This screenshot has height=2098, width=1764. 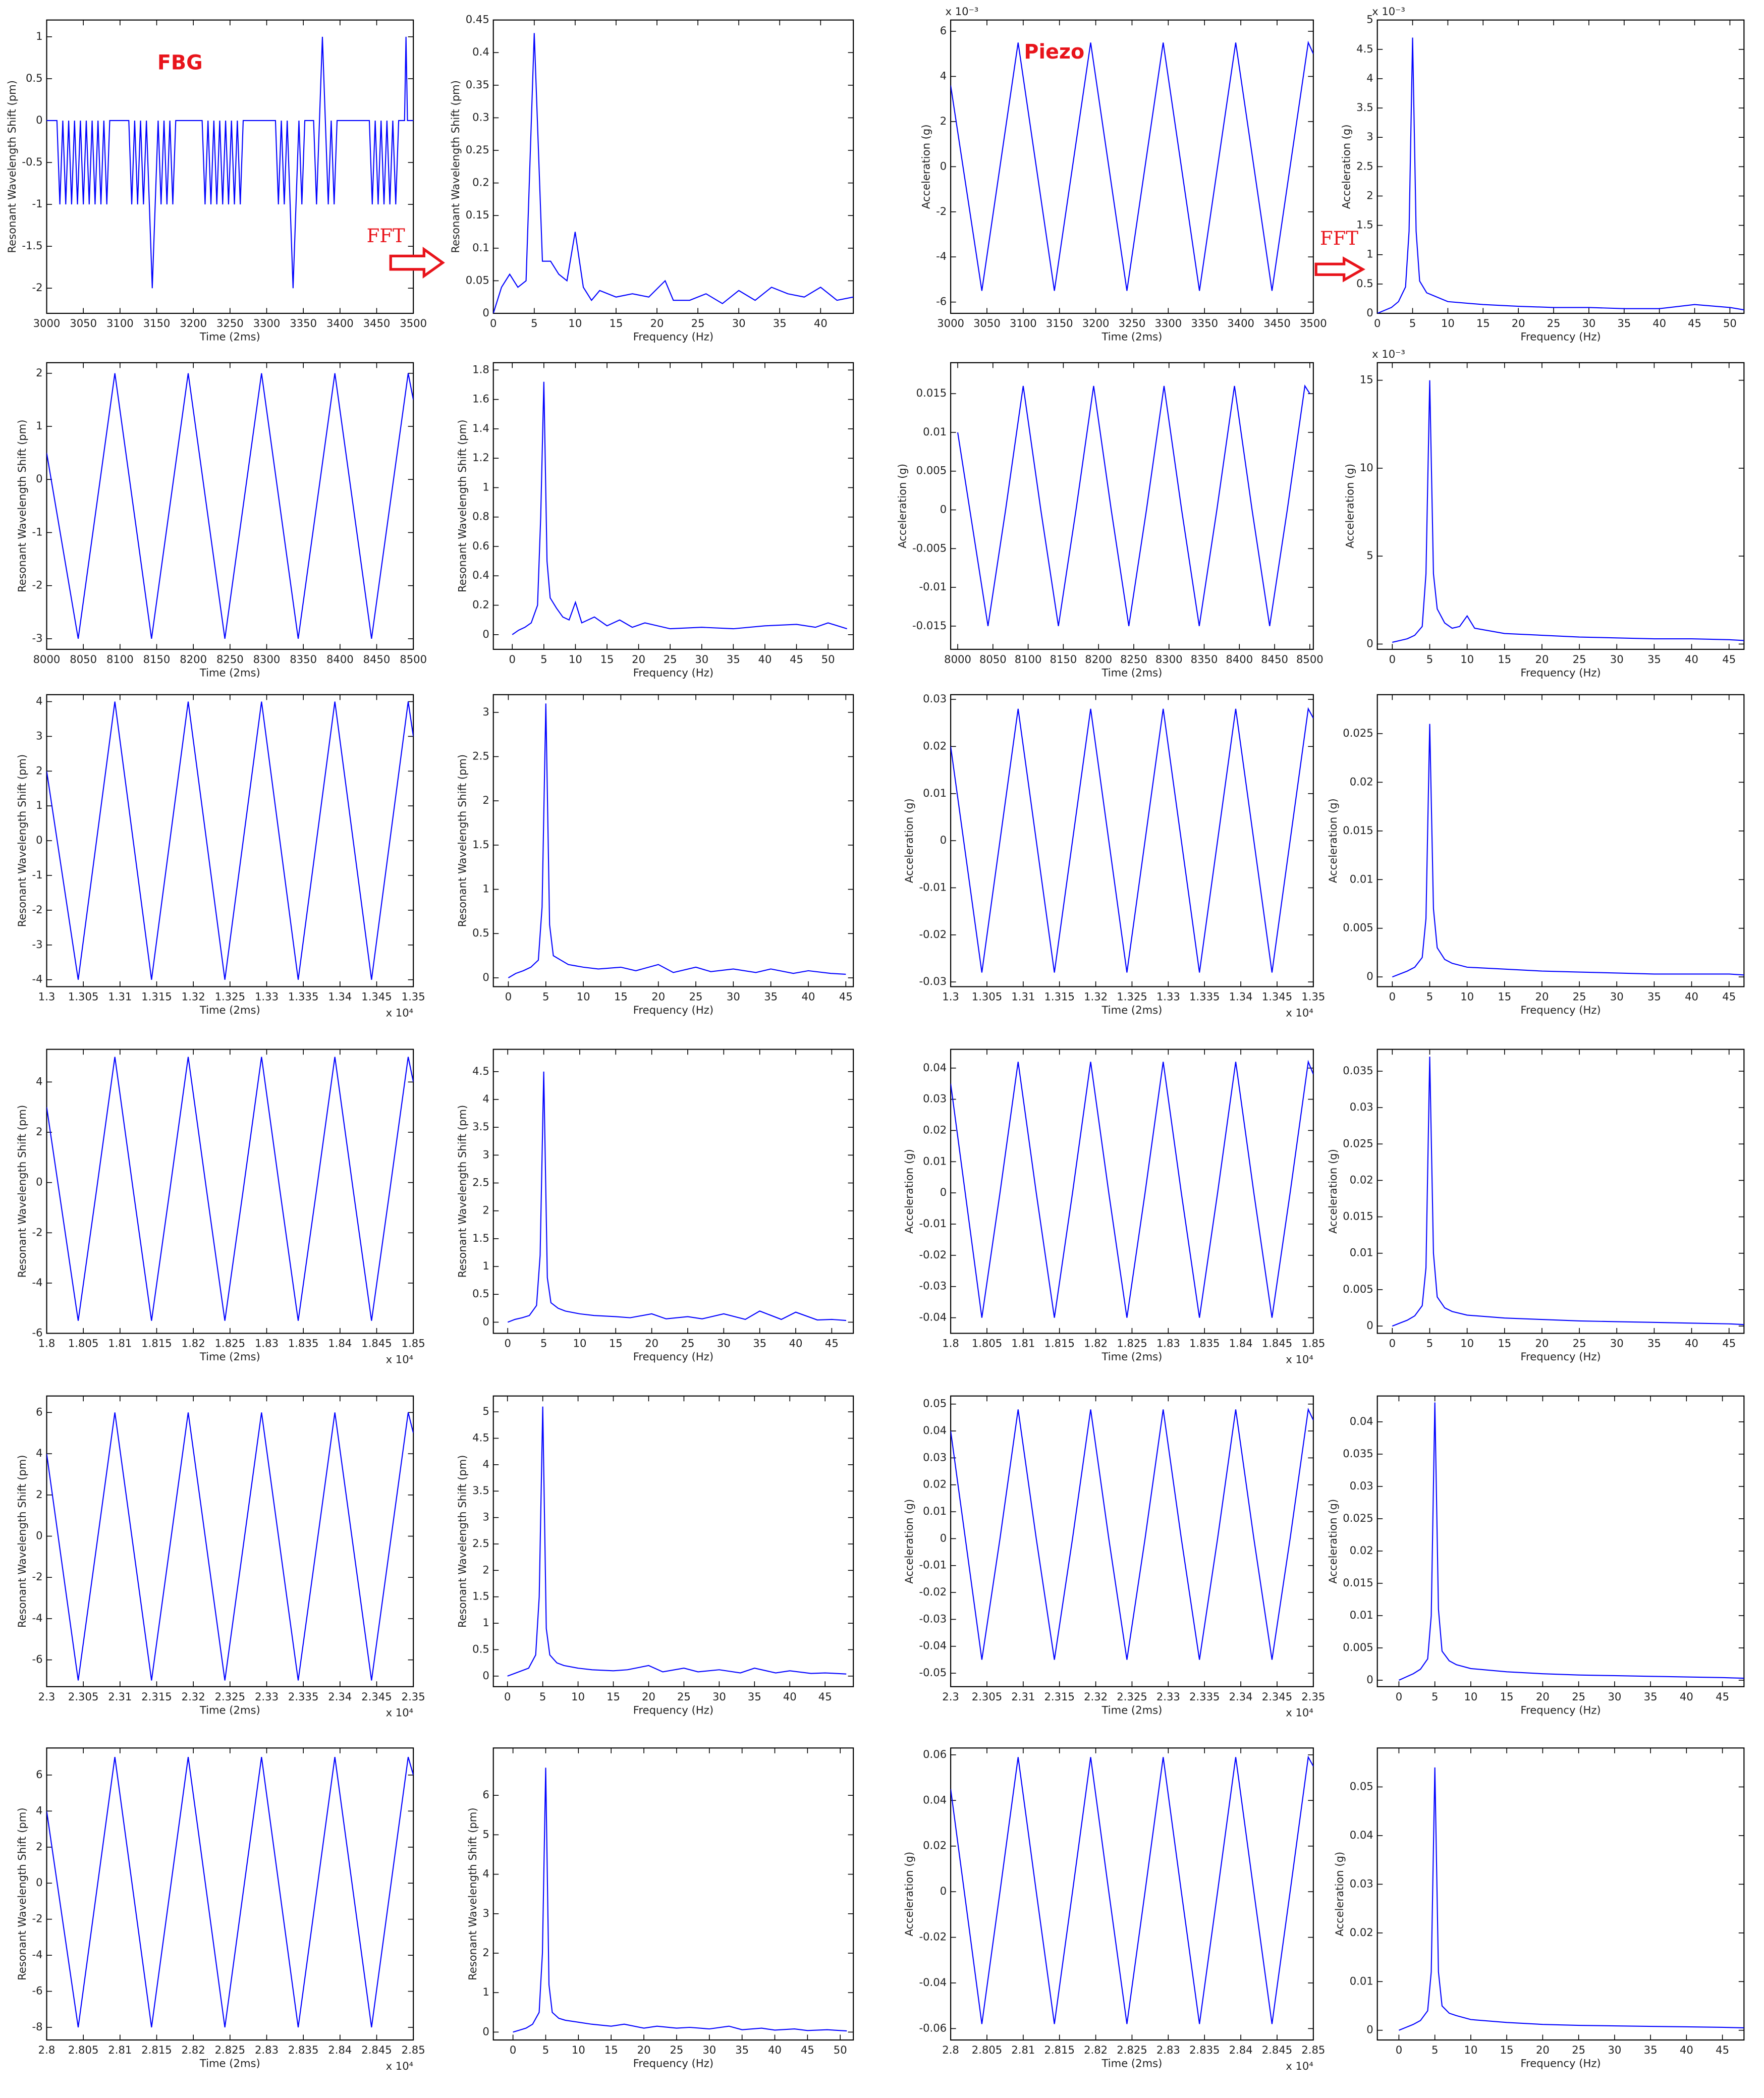 I want to click on x-tick-label: 1.825, so click(x=230, y=1343).